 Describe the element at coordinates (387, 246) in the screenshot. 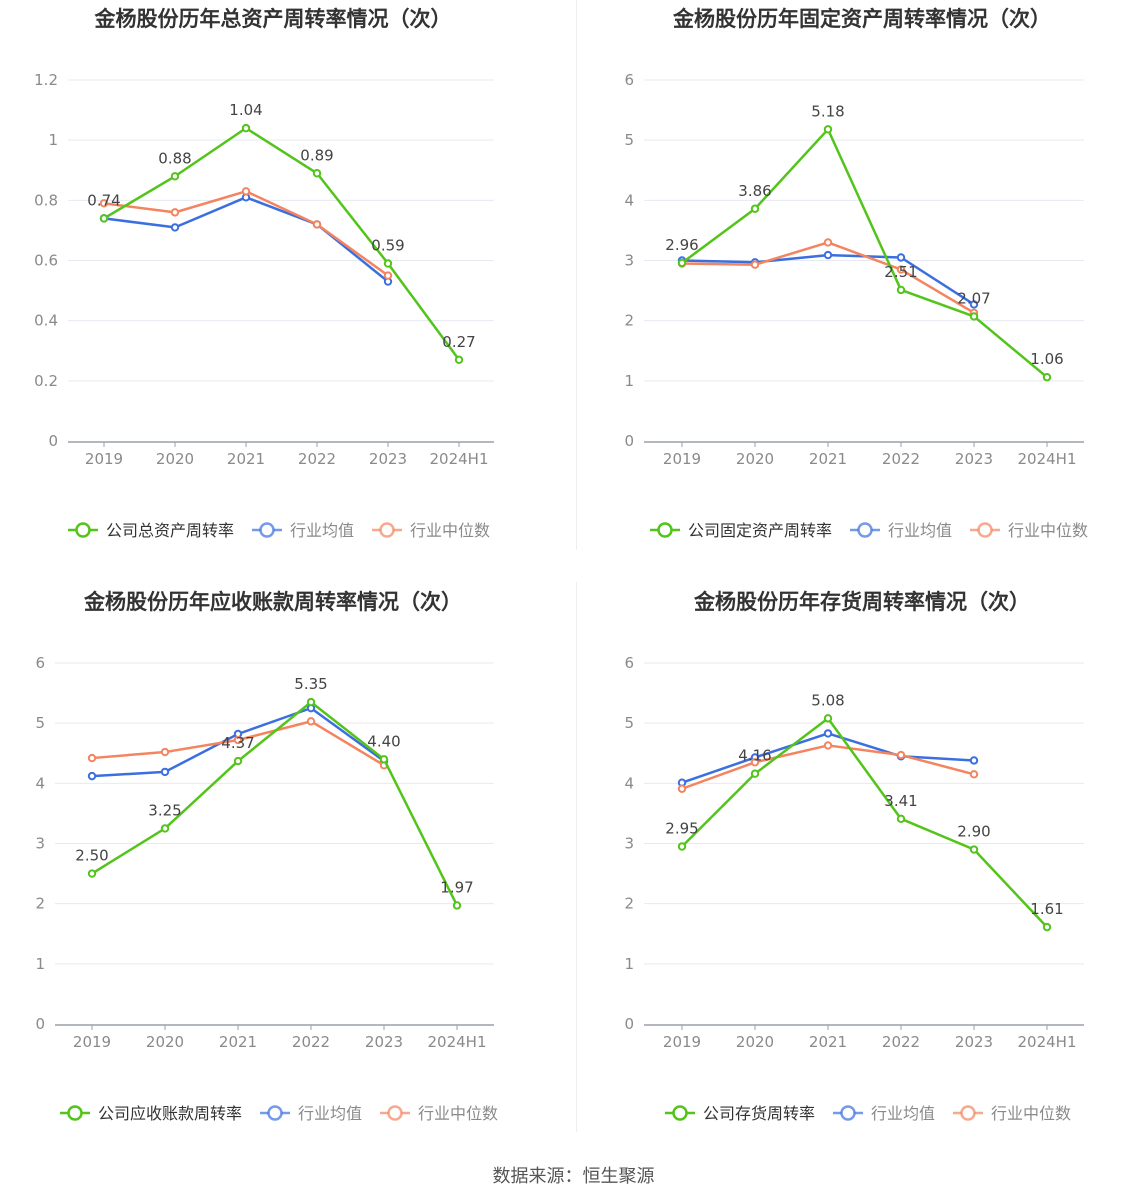

I see `data-label: 0.59` at that location.